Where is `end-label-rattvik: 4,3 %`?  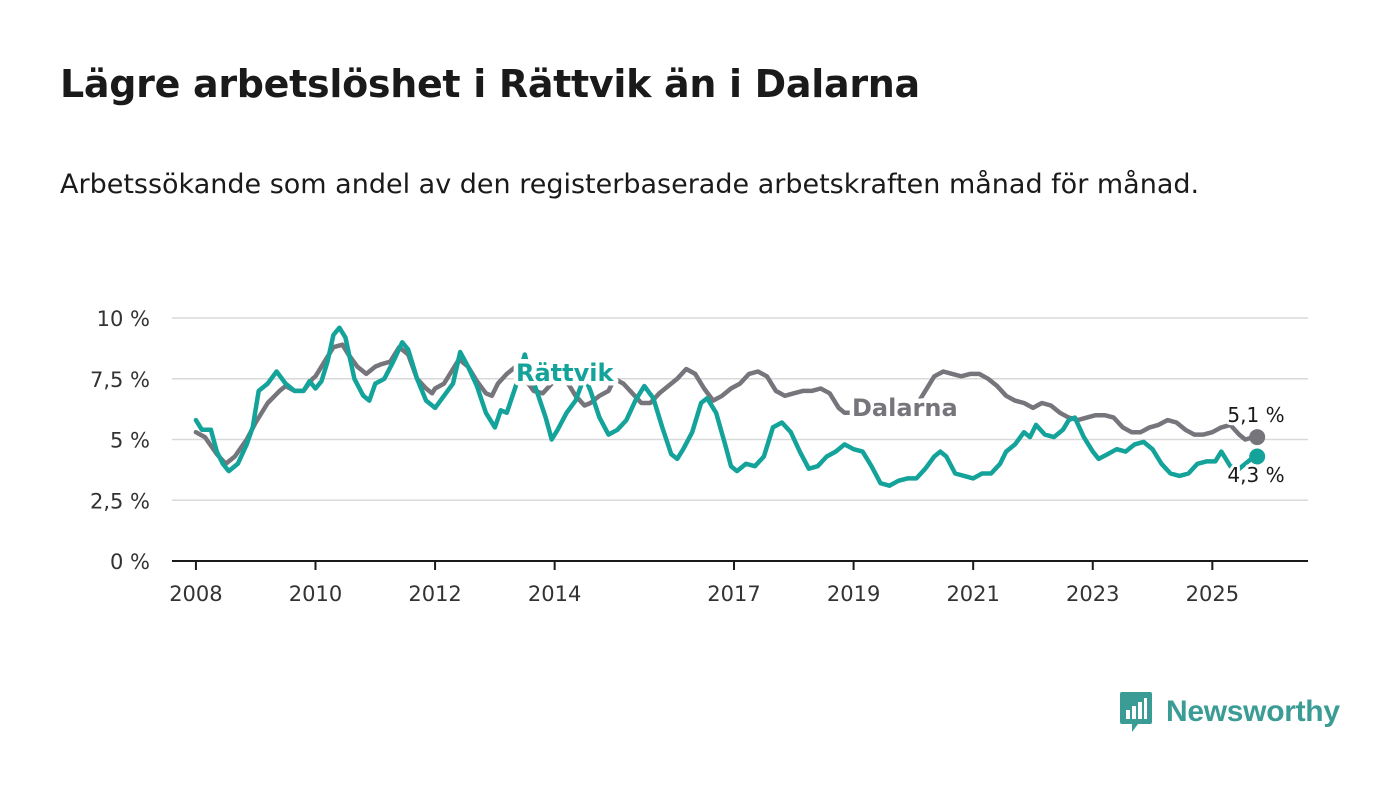
end-label-rattvik: 4,3 % is located at coordinates (1255, 475).